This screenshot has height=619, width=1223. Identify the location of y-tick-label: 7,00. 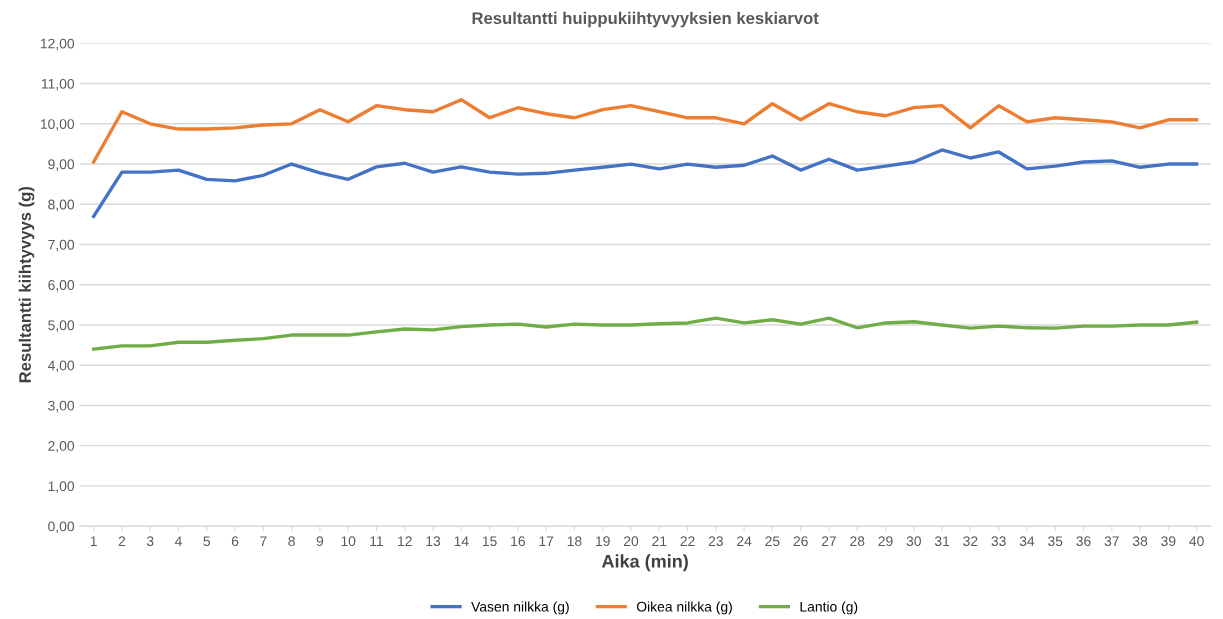
(61, 245).